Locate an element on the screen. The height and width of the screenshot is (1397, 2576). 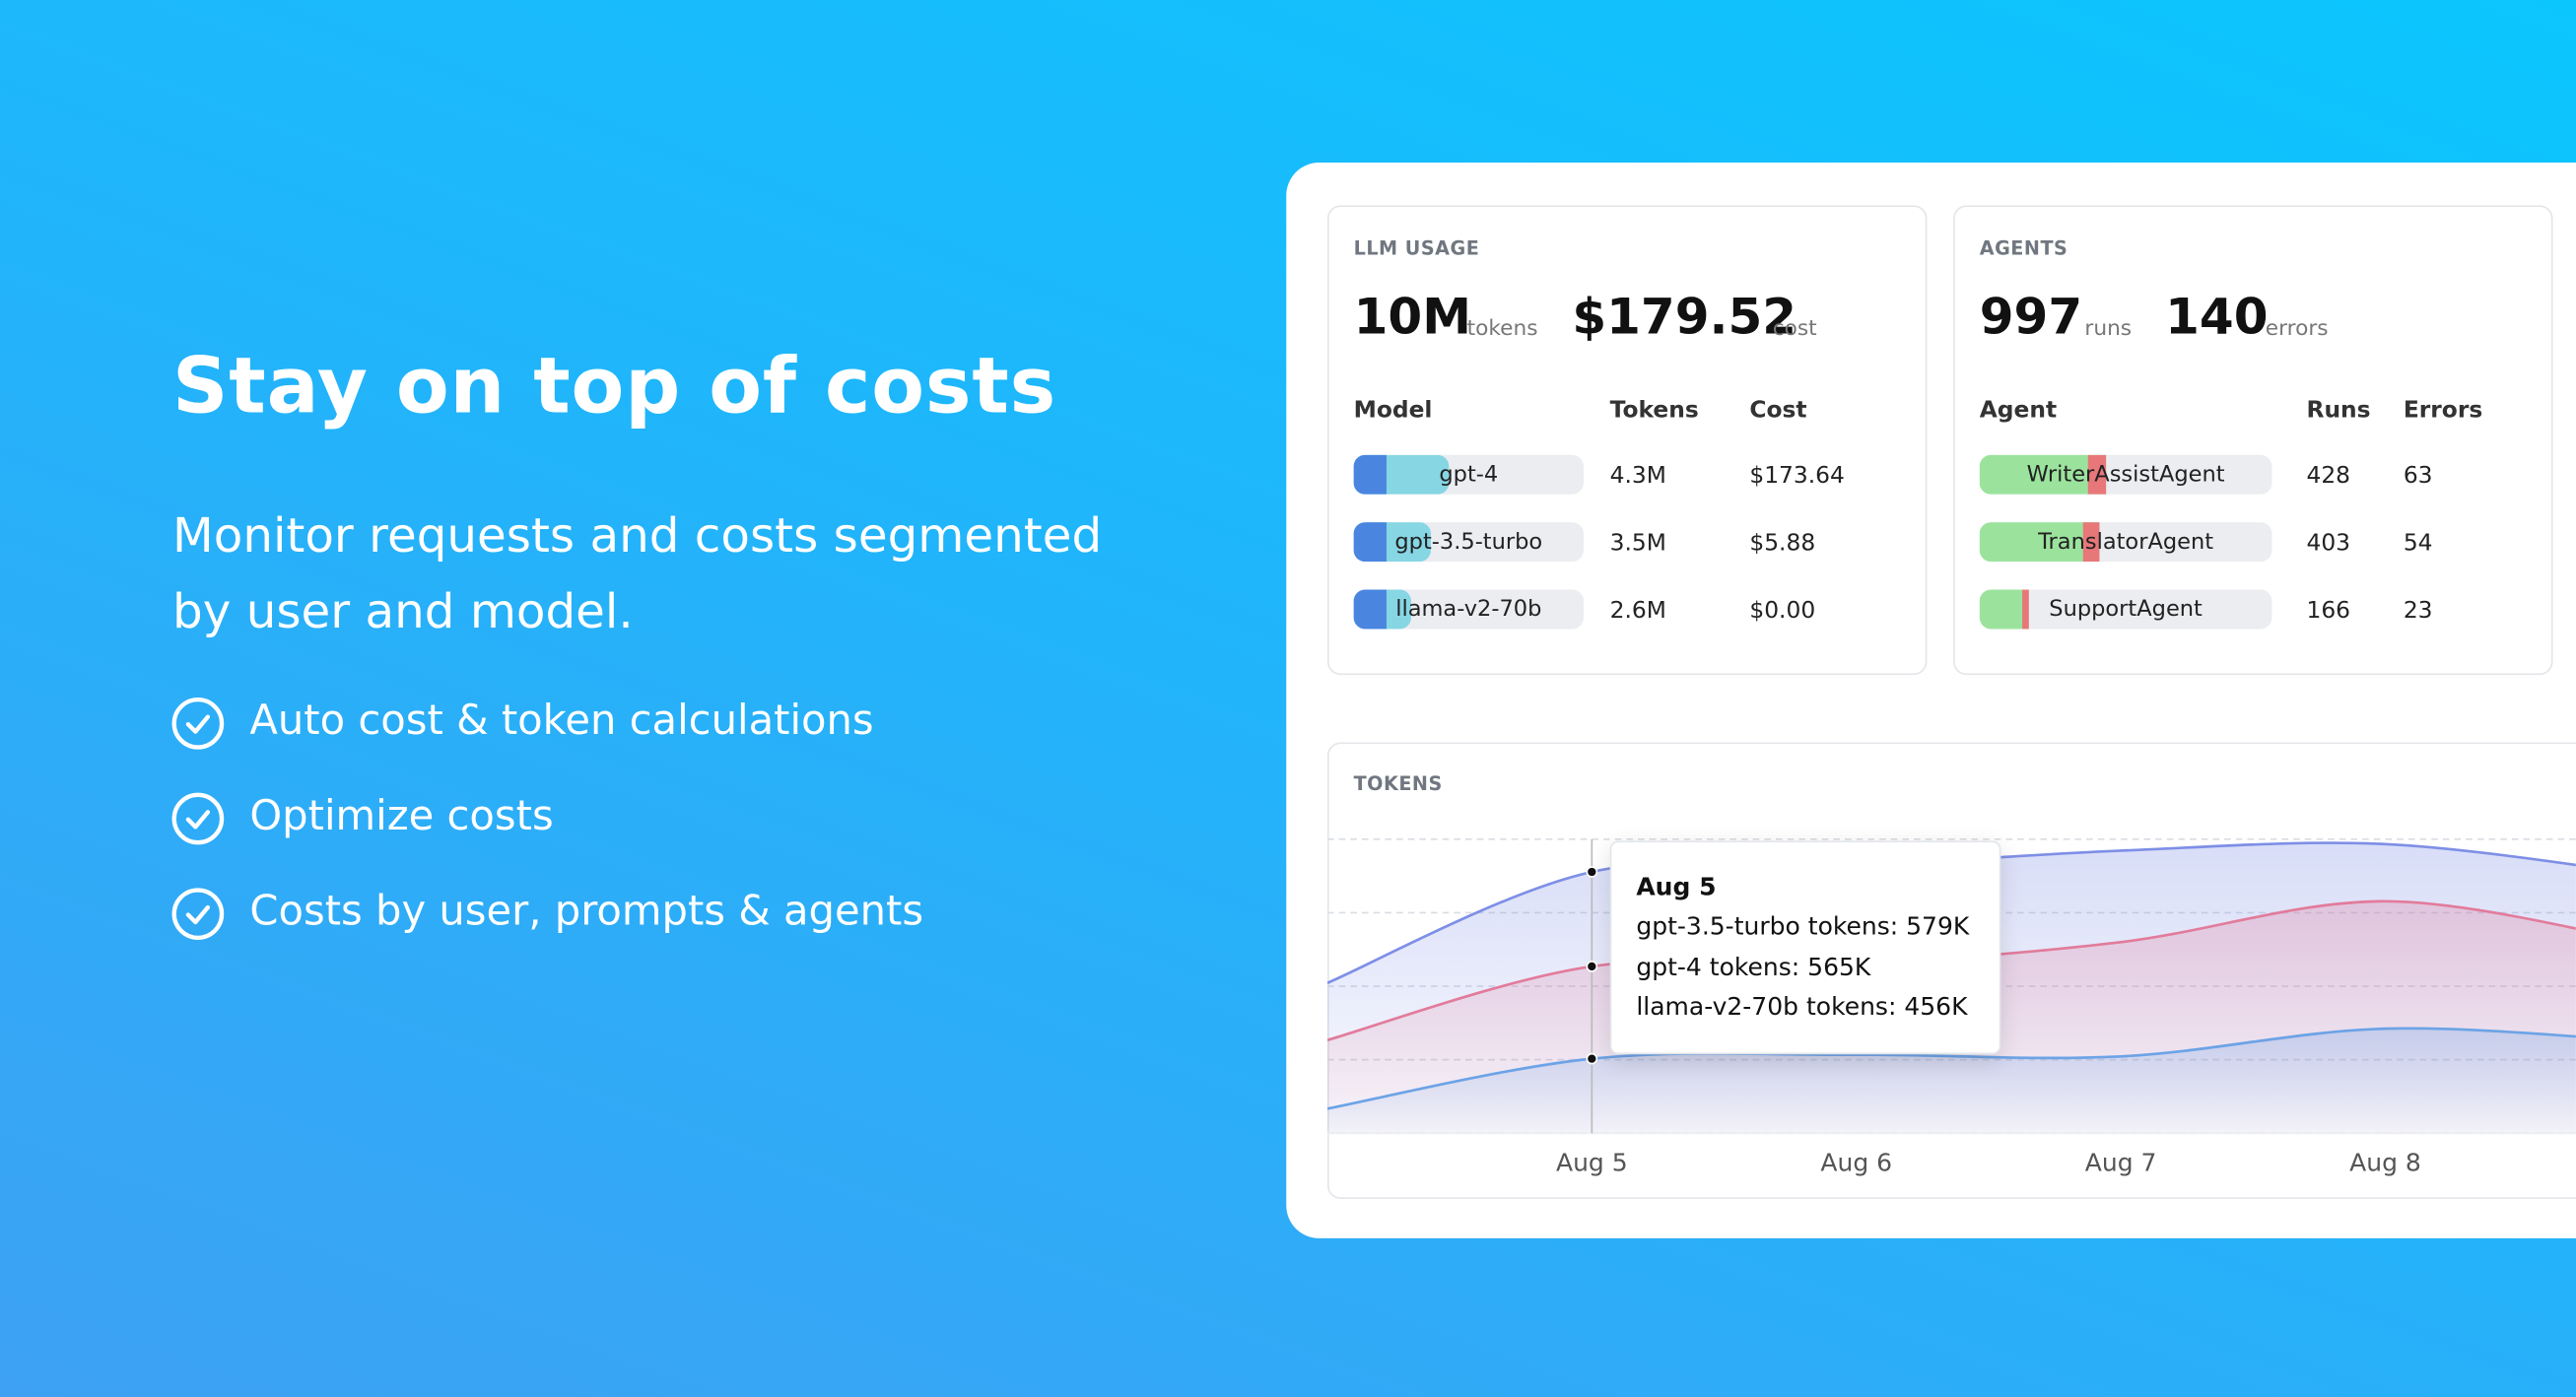
agent-name: SupportAgent is located at coordinates (2126, 610).